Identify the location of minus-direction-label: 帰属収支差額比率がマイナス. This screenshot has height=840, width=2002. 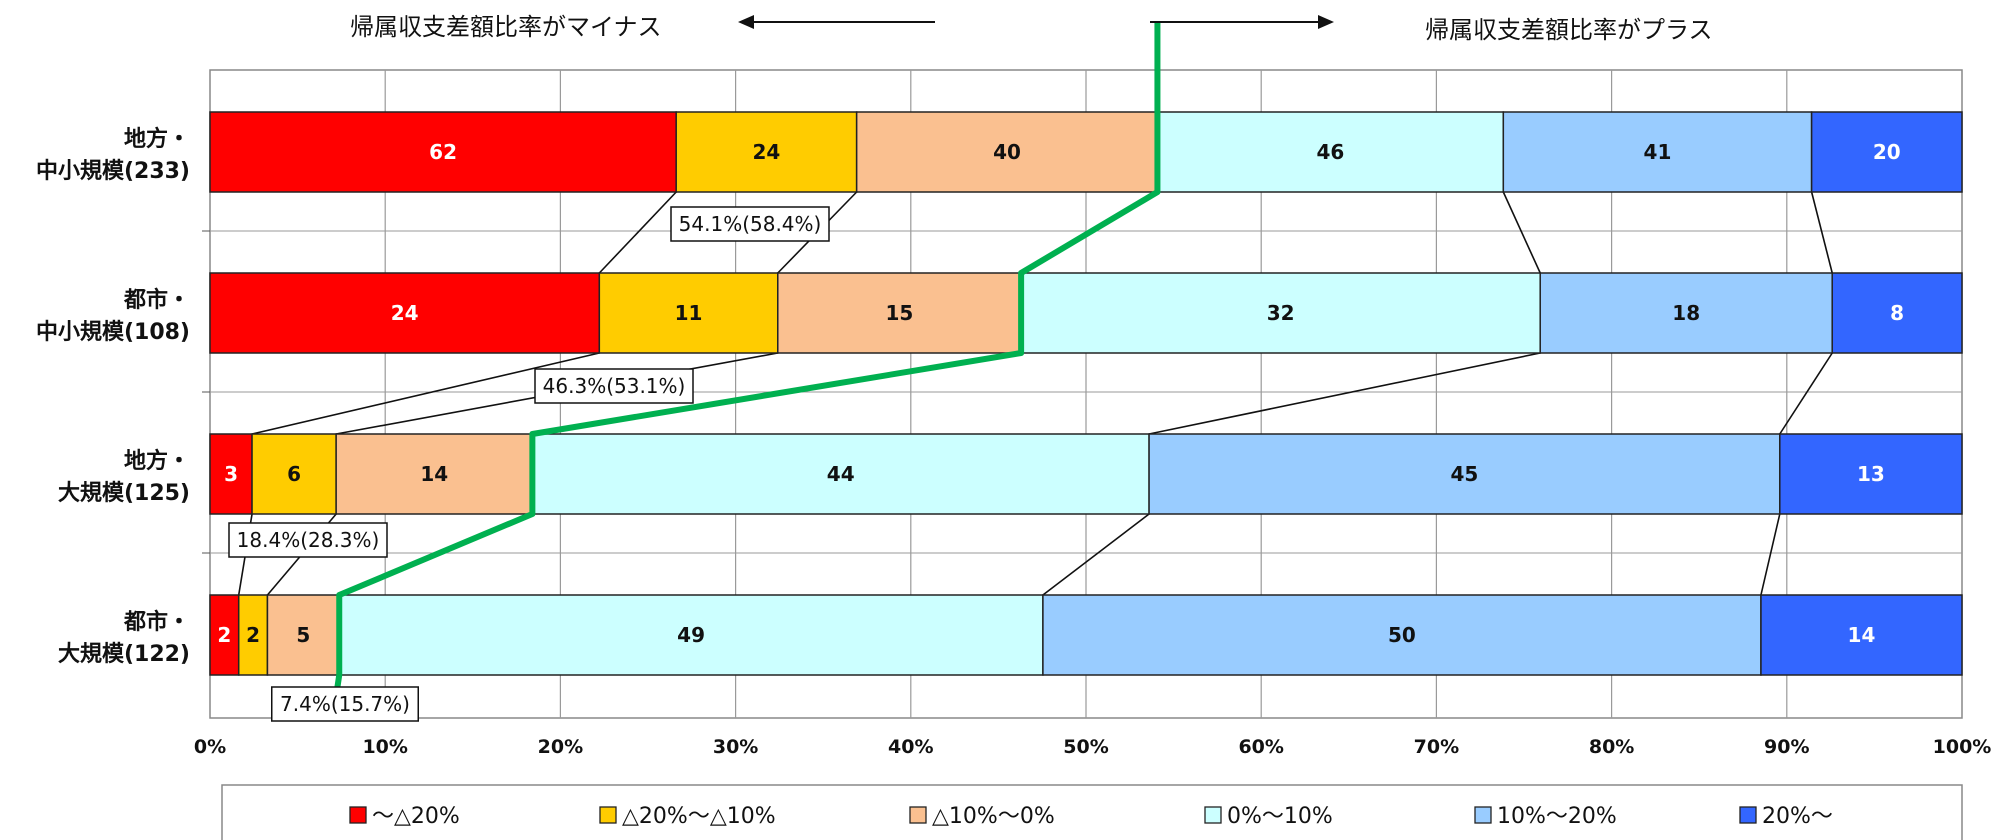
(506, 27).